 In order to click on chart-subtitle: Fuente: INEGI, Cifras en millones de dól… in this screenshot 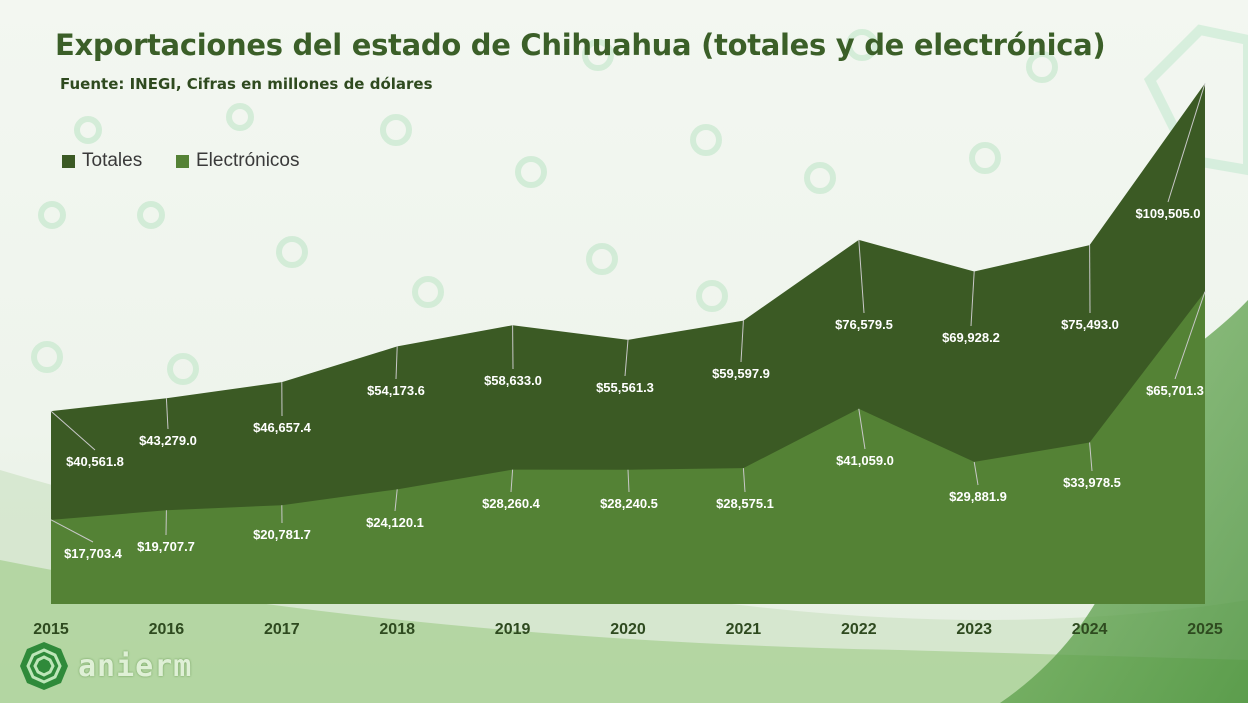, I will do `click(246, 84)`.